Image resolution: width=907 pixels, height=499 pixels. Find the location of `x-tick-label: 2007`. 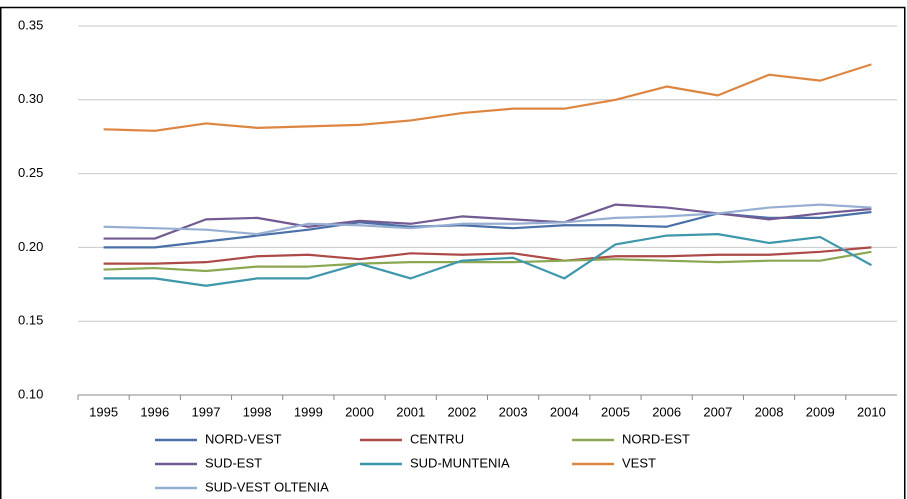

x-tick-label: 2007 is located at coordinates (717, 411).